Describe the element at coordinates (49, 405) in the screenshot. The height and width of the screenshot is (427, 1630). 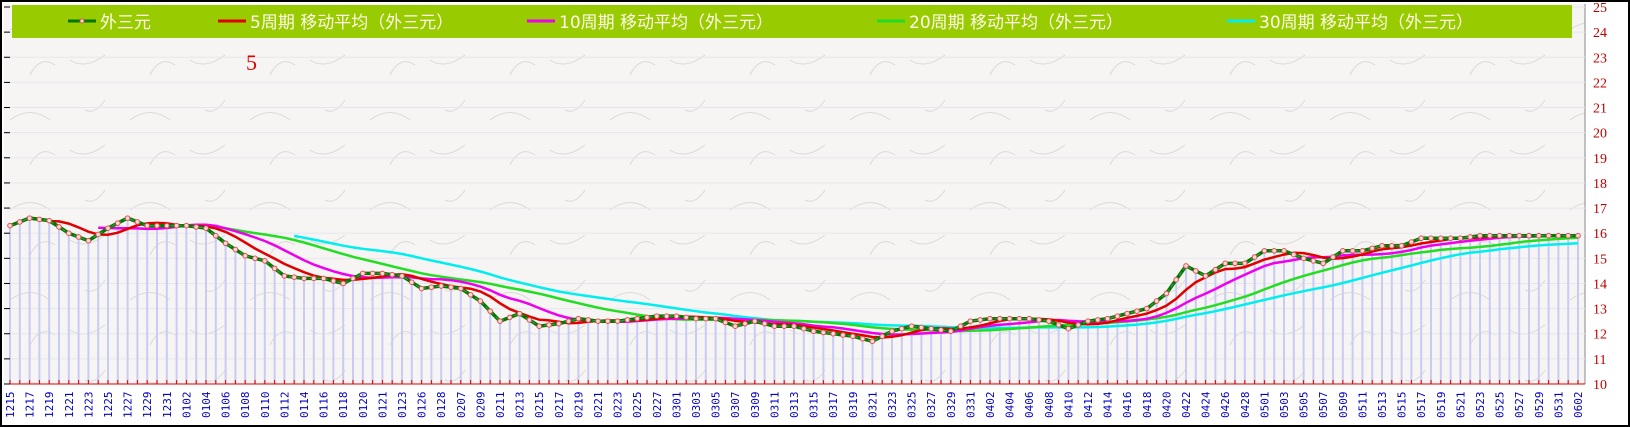
I see `x-tick-label: 1219` at that location.